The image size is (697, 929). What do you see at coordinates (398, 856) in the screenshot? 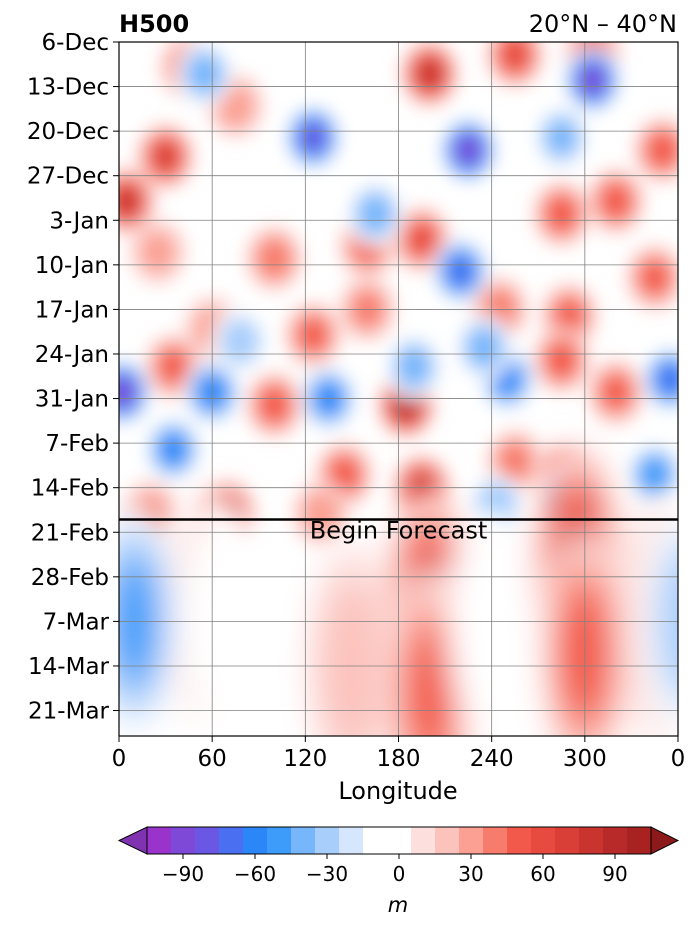
I see `colorbar: −90 −60 −30 0 30 60 90` at bounding box center [398, 856].